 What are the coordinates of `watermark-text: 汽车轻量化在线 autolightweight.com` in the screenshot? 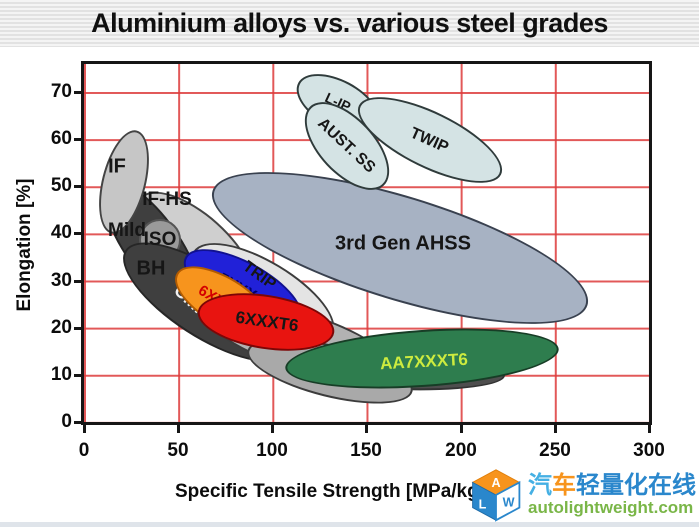 It's located at (612, 494).